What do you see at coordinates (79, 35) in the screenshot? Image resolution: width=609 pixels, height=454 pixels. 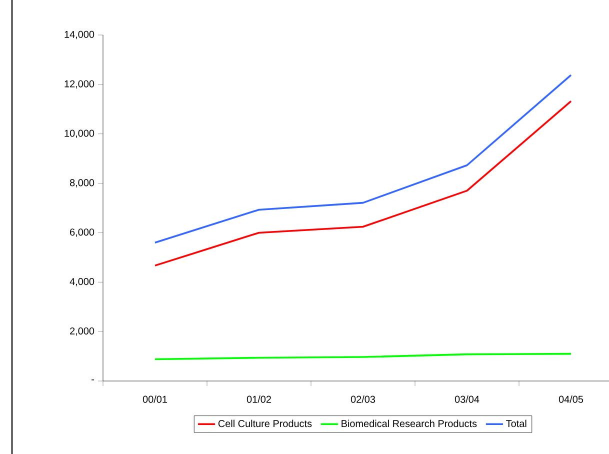 I see `y-tick-label: 14,000` at bounding box center [79, 35].